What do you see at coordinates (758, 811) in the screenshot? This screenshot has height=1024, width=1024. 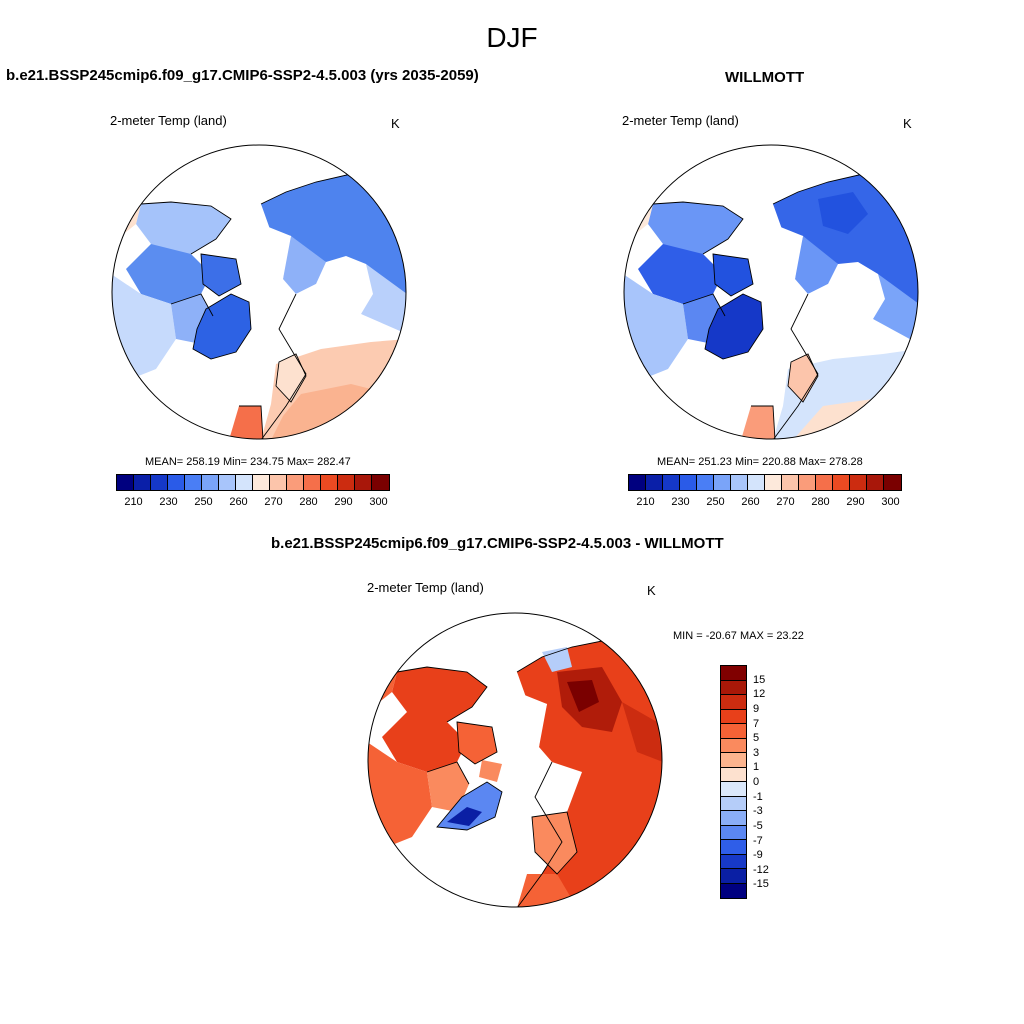 I see `panel-3-tick-label: -3` at bounding box center [758, 811].